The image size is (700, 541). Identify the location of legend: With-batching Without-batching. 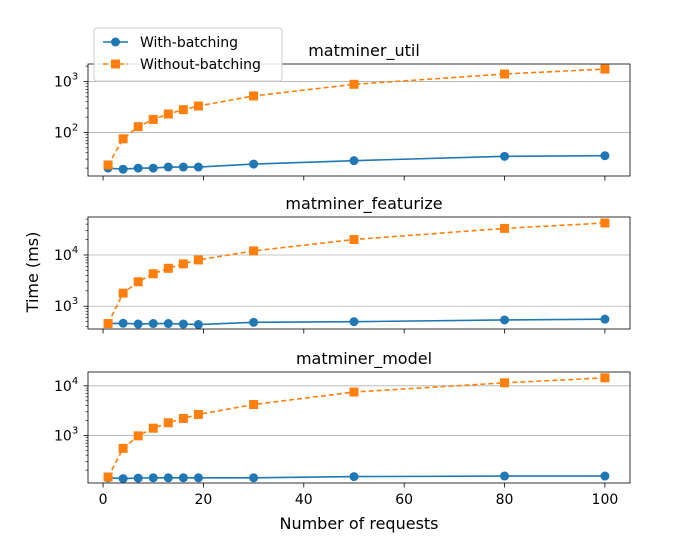
(188, 54).